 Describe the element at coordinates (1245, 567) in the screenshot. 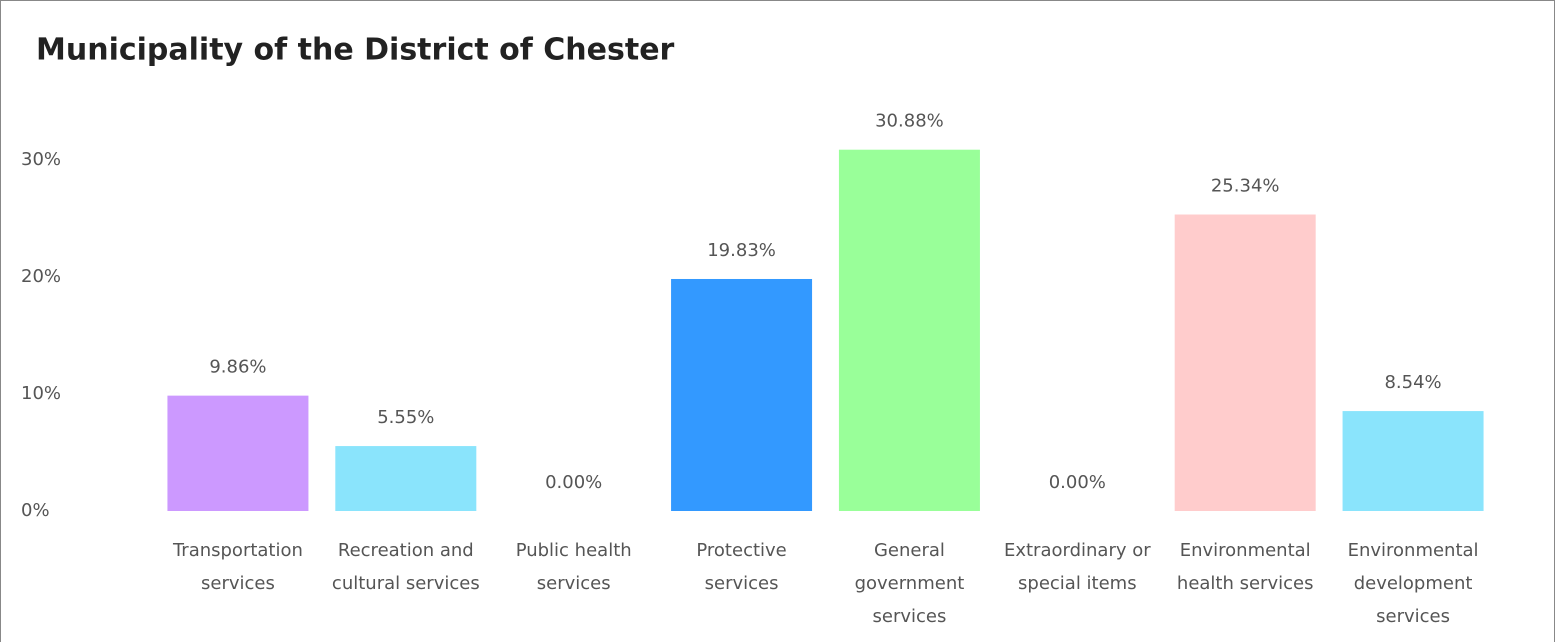

I see `x-tick-label: Environmental health services` at that location.